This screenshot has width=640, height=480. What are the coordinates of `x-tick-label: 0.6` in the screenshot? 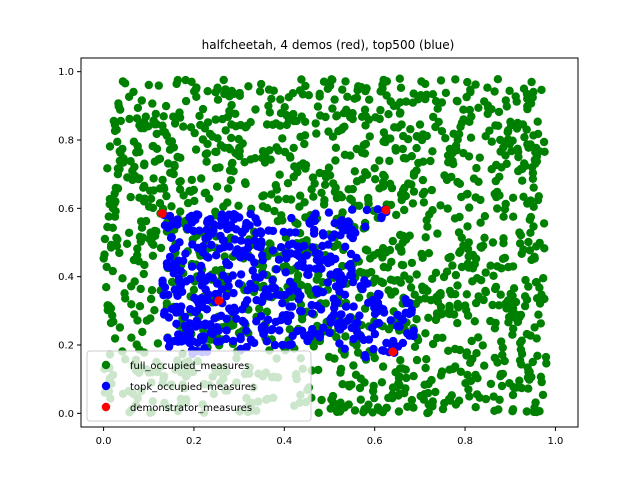 It's located at (375, 441).